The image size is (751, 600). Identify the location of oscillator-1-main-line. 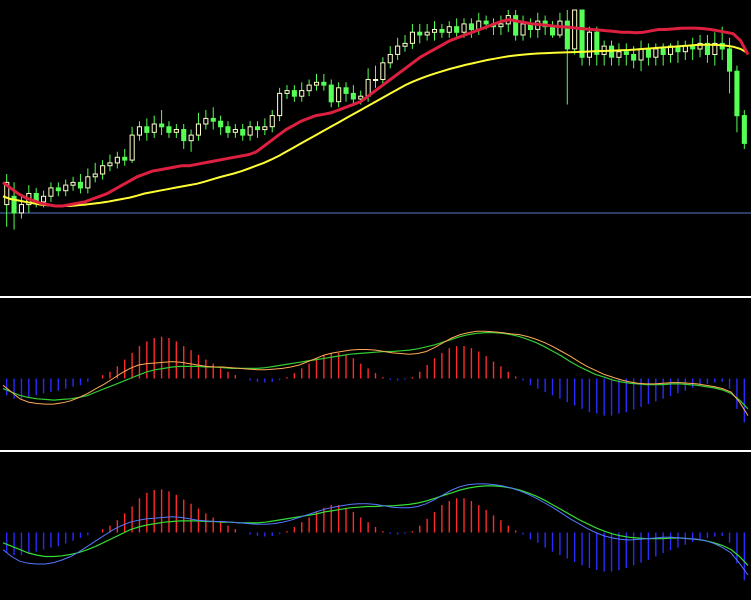
(375, 373).